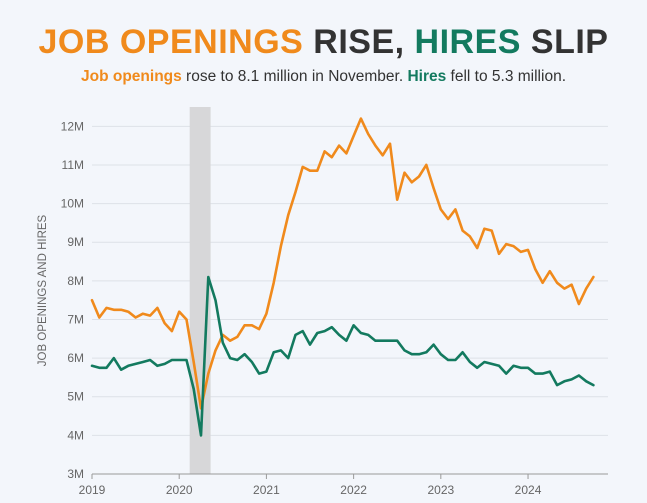 This screenshot has height=503, width=647. I want to click on title-openings: JOB OPENINGS, so click(171, 42).